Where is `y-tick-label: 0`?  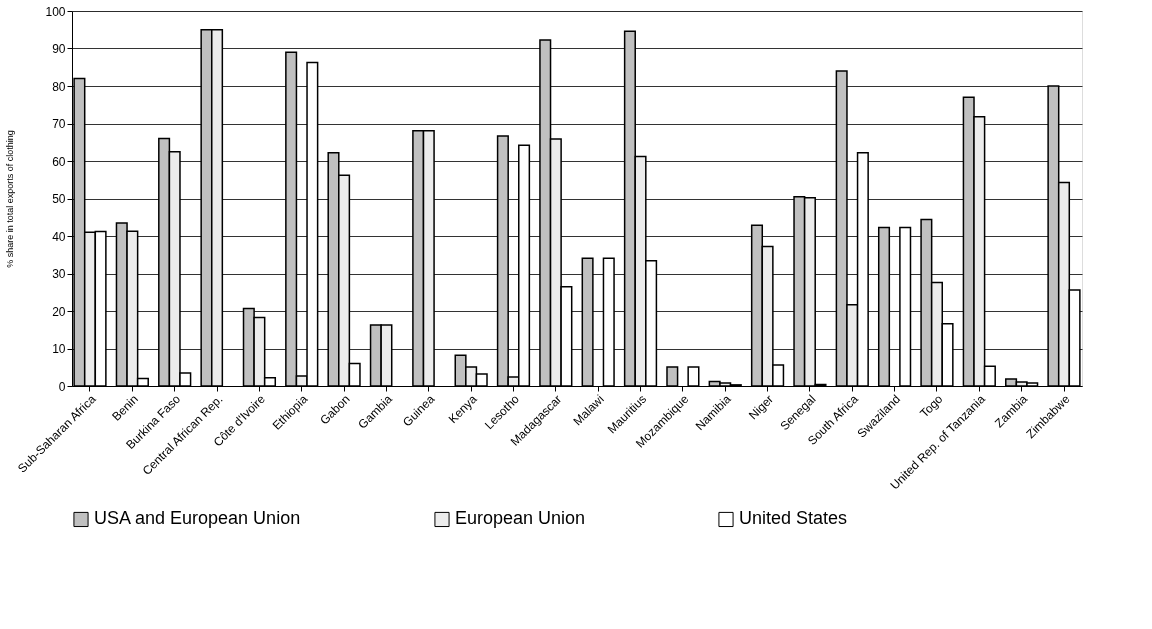
y-tick-label: 0 is located at coordinates (62, 386).